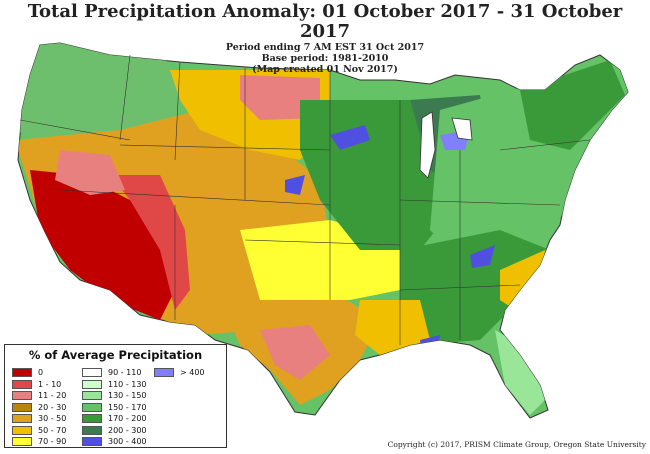 The width and height of the screenshot is (650, 454). What do you see at coordinates (52, 407) in the screenshot?
I see `legend-label: 20 - 30` at bounding box center [52, 407].